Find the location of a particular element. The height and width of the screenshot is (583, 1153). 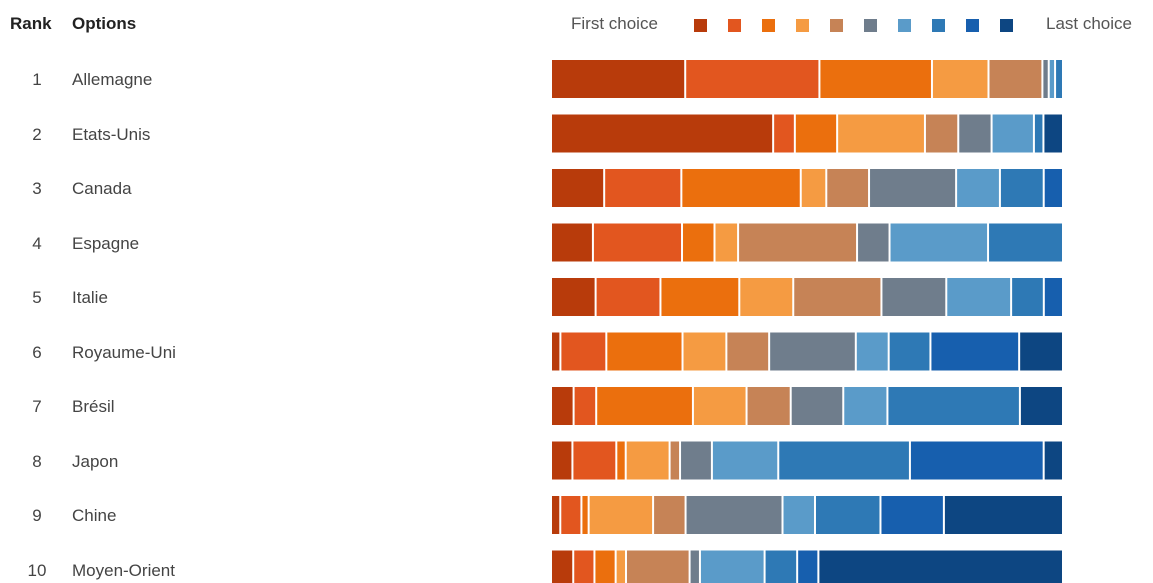

bar-segment-row6-choice10 is located at coordinates (1041, 351).